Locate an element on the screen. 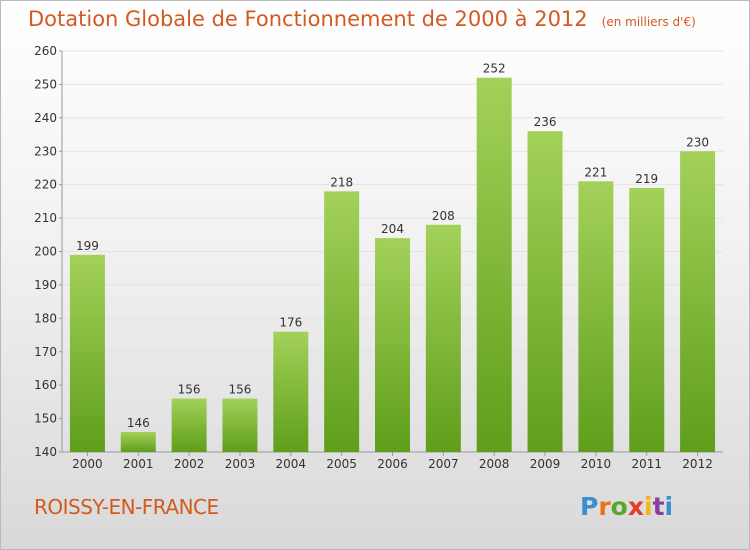  data-label: 236 is located at coordinates (545, 122).